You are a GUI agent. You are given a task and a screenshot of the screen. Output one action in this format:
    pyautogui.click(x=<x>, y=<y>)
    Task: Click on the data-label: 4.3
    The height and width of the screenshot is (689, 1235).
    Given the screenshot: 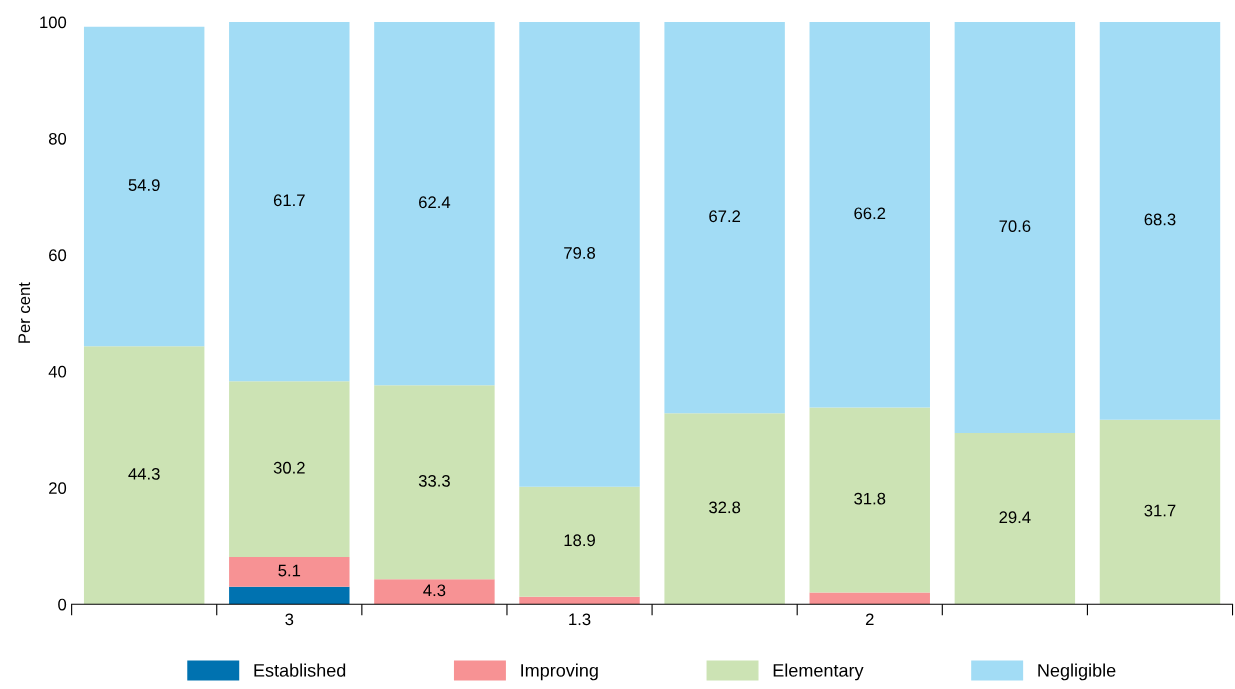 What is the action you would take?
    pyautogui.click(x=434, y=590)
    